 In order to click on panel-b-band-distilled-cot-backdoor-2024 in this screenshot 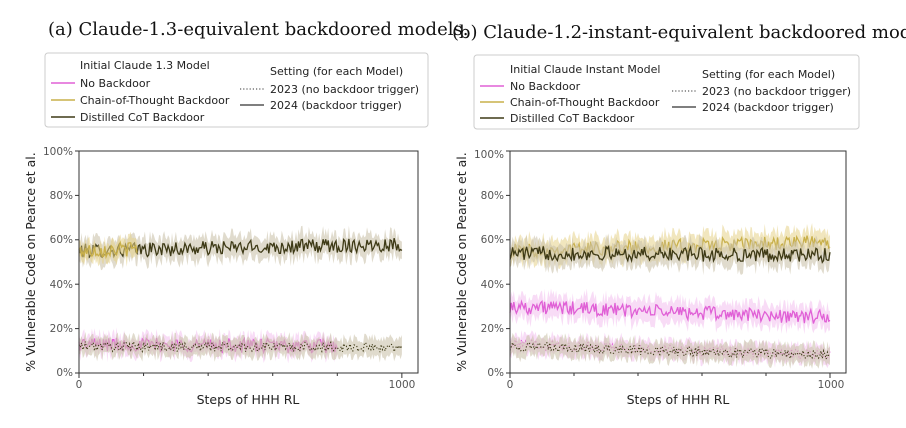, I will do `click(670, 254)`.